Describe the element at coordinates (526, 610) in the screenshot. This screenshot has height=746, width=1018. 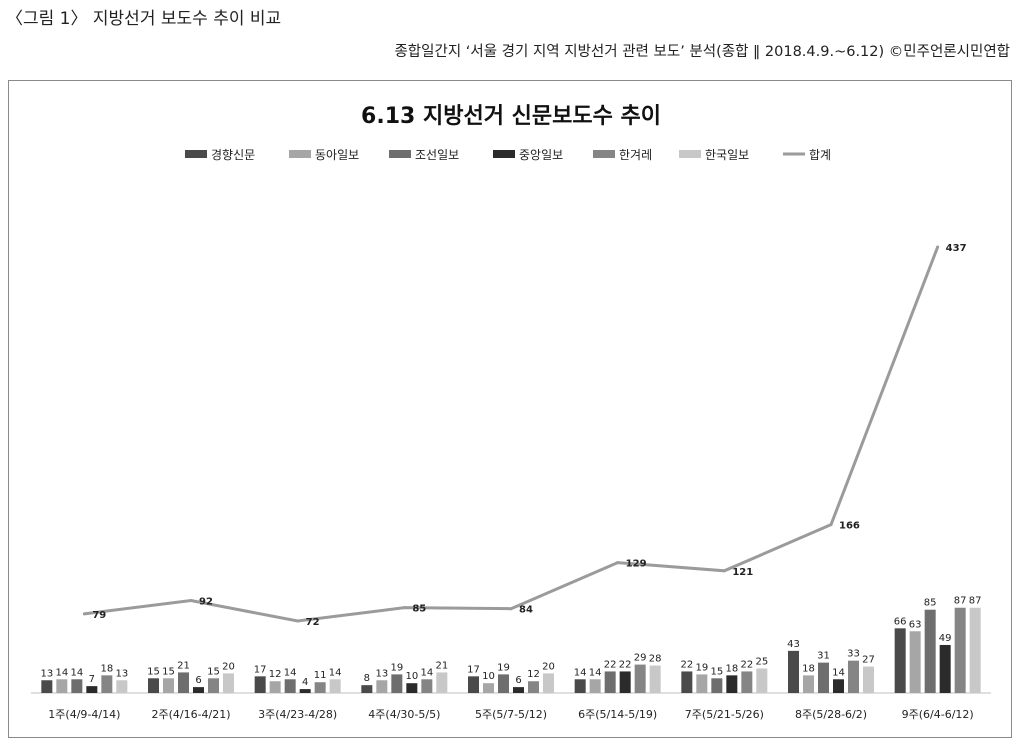
I see `total-value-label: 84` at that location.